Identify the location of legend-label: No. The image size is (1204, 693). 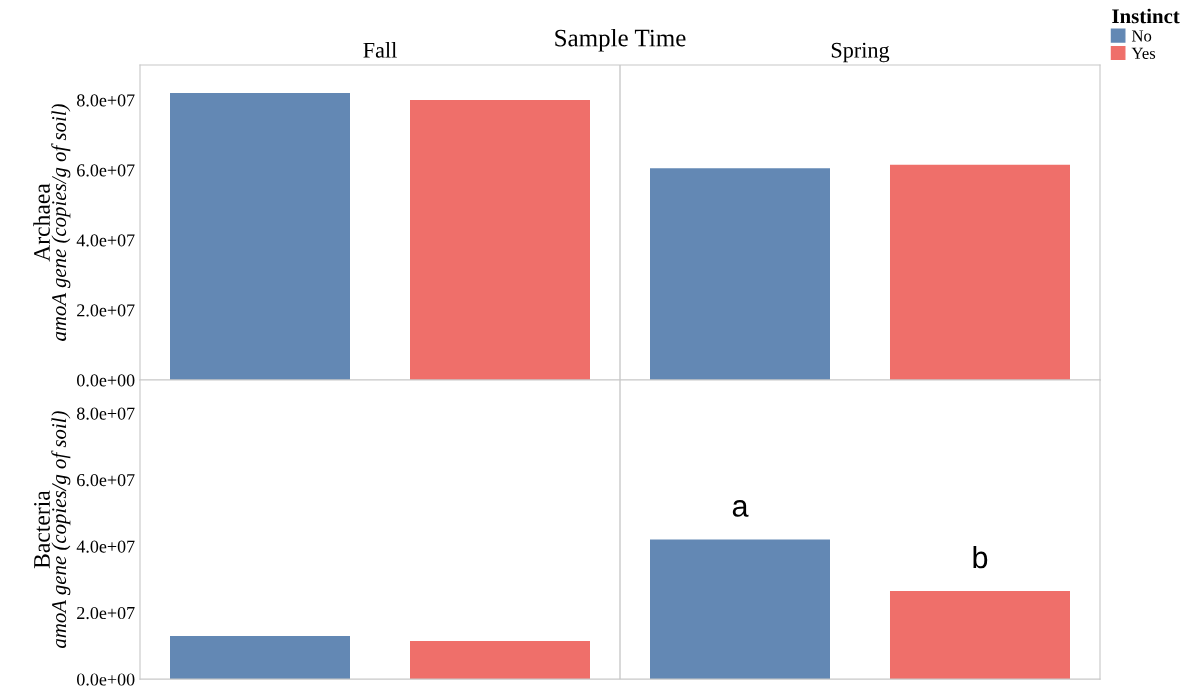
(1141, 36).